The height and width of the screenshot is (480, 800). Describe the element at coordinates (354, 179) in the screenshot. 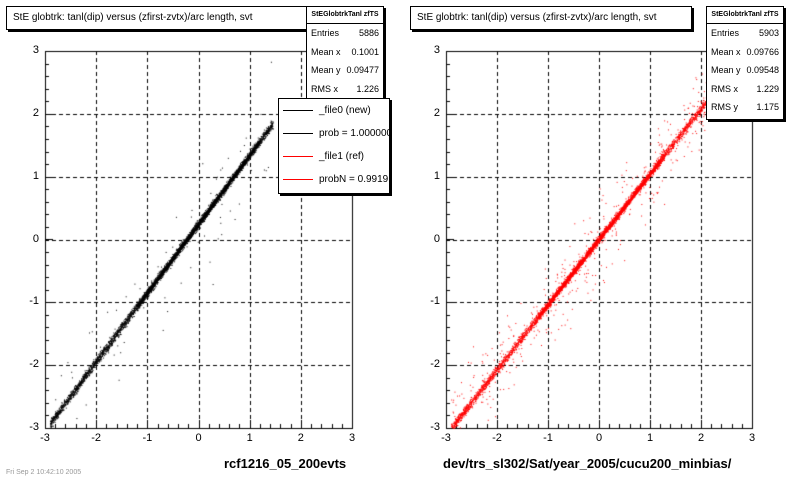

I see `legend-label-probn: probN = 0.991919` at that location.